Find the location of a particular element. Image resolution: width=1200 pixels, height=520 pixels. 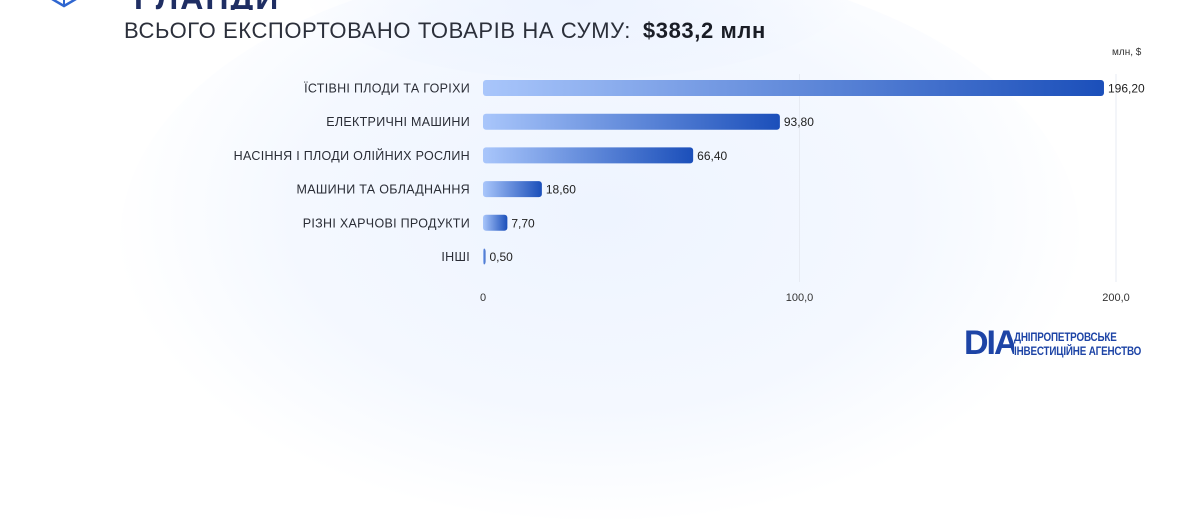

dia-logo-icon: DIA is located at coordinates (992, 343).